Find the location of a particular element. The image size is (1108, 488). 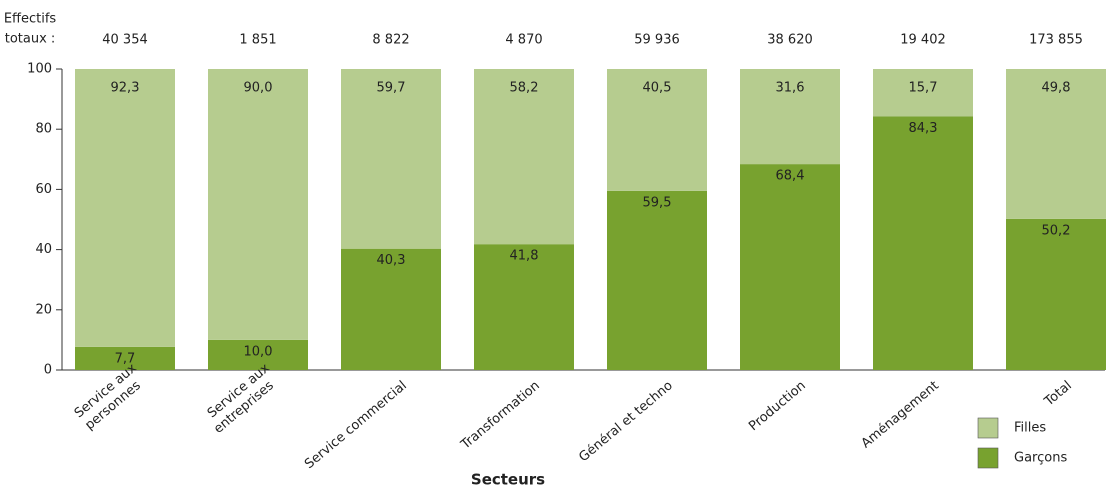

value-label: 10,0 is located at coordinates (258, 351).